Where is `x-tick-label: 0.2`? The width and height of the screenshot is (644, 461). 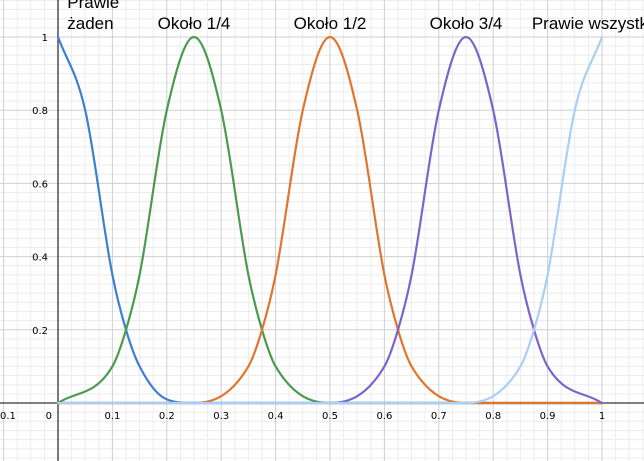
x-tick-label: 0.2 is located at coordinates (167, 416).